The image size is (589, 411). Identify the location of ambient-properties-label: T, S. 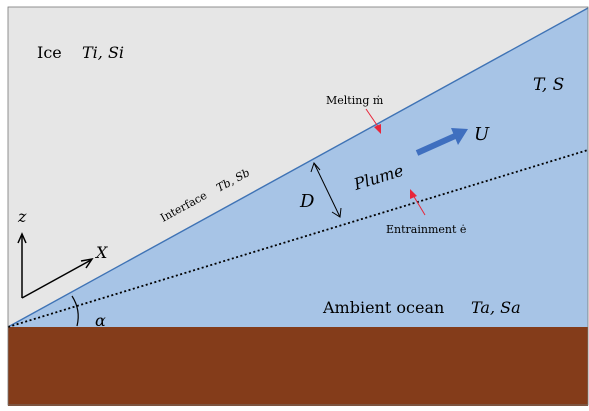
(548, 85).